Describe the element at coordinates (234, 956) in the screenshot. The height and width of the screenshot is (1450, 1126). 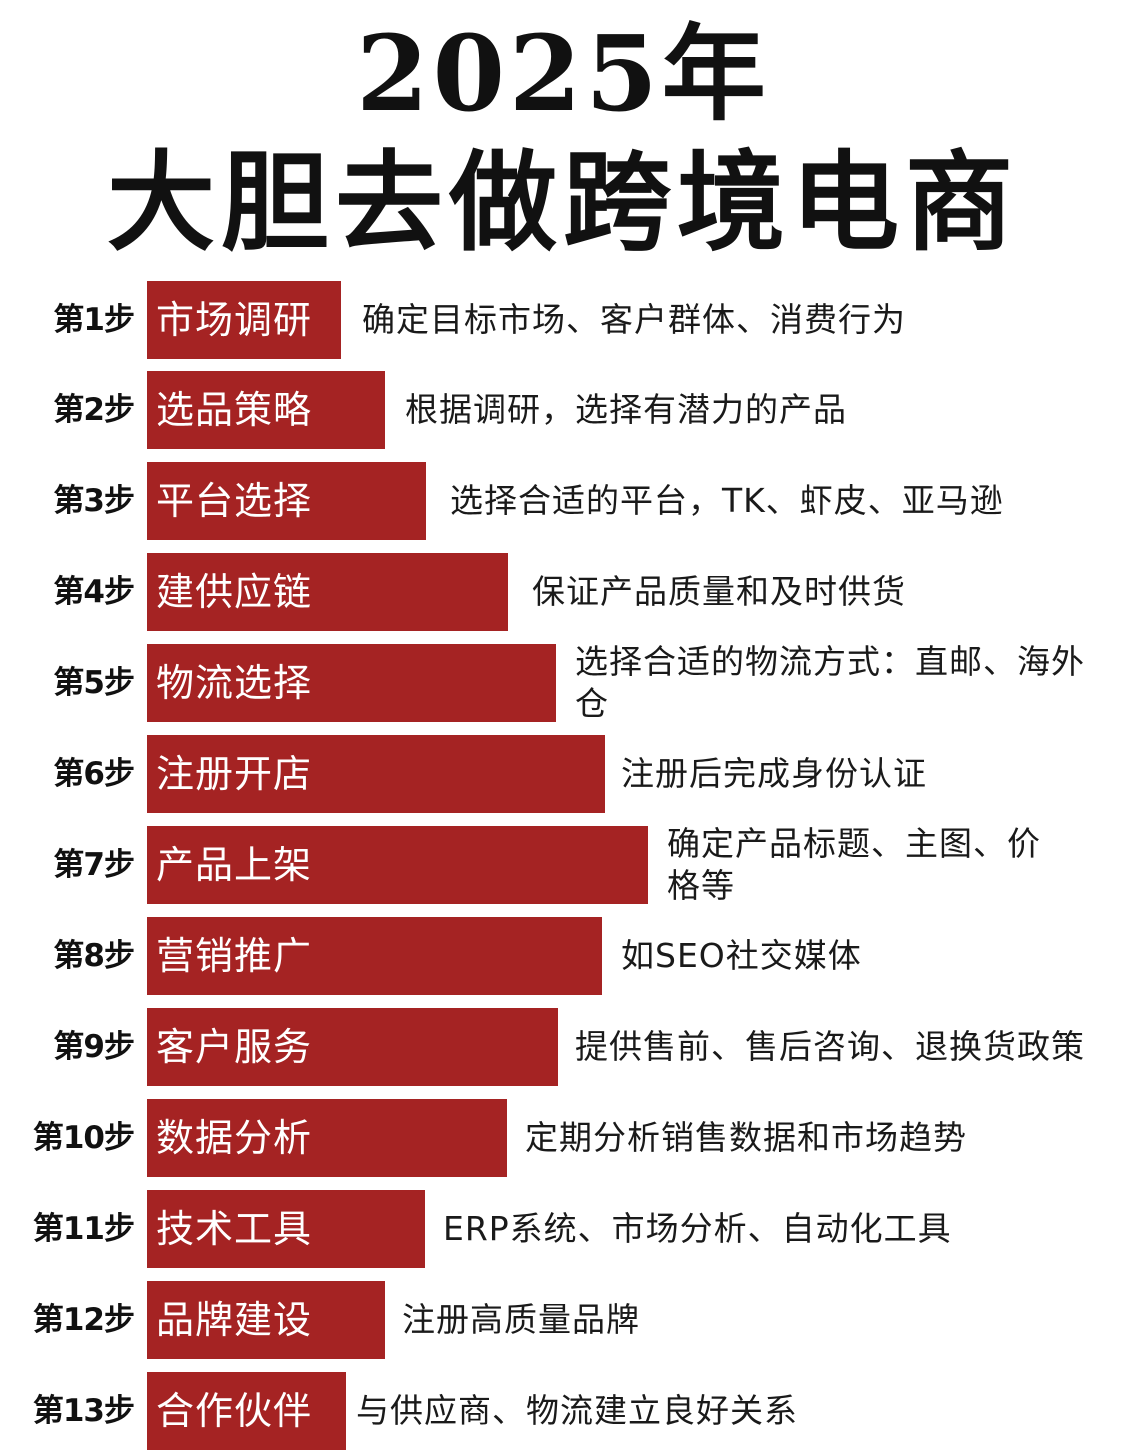
I see `step-title: 营销推广` at that location.